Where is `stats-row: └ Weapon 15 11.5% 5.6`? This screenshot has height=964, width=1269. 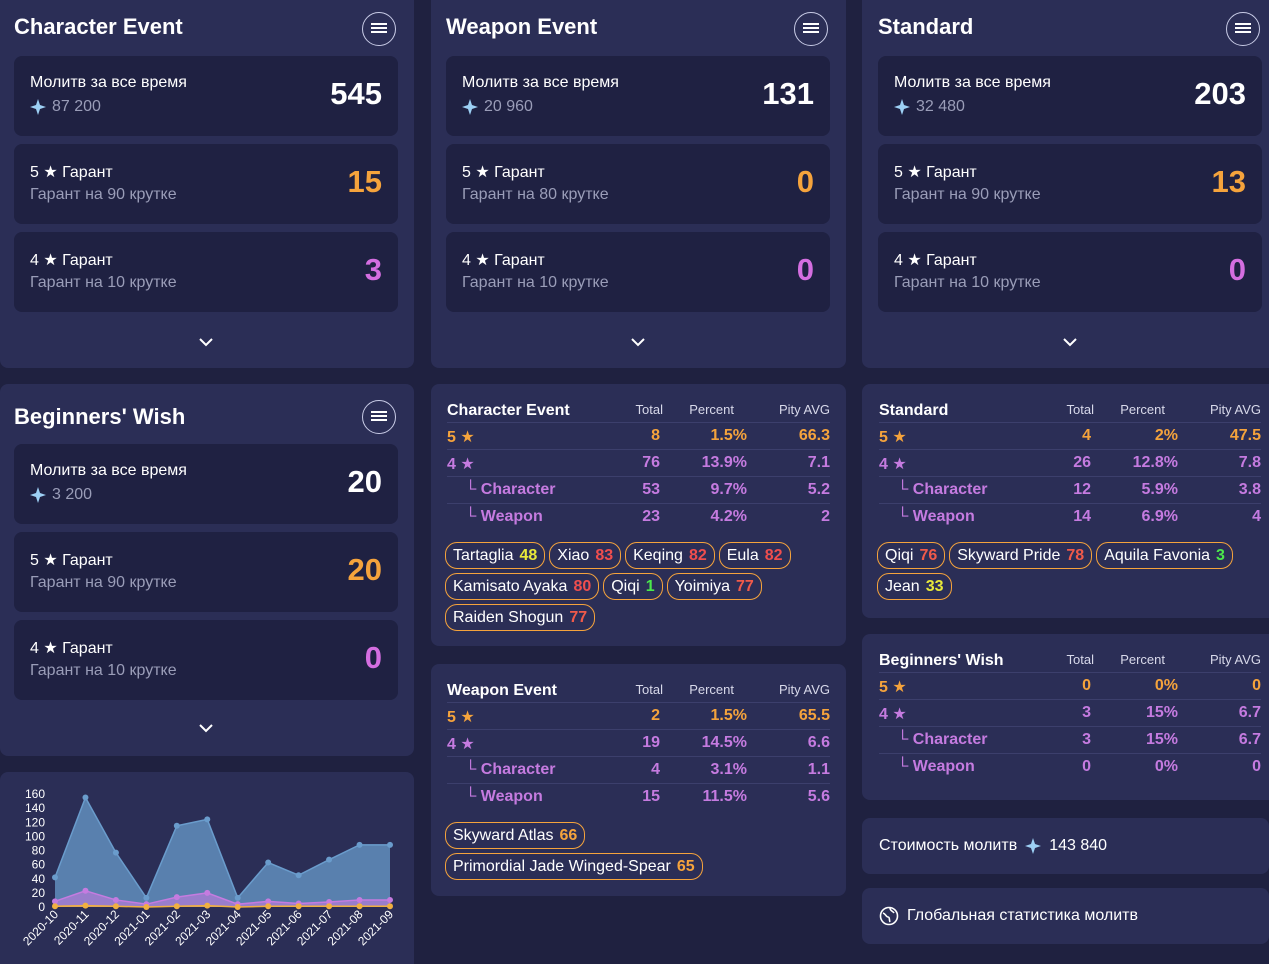 stats-row: └ Weapon 15 11.5% 5.6 is located at coordinates (638, 796).